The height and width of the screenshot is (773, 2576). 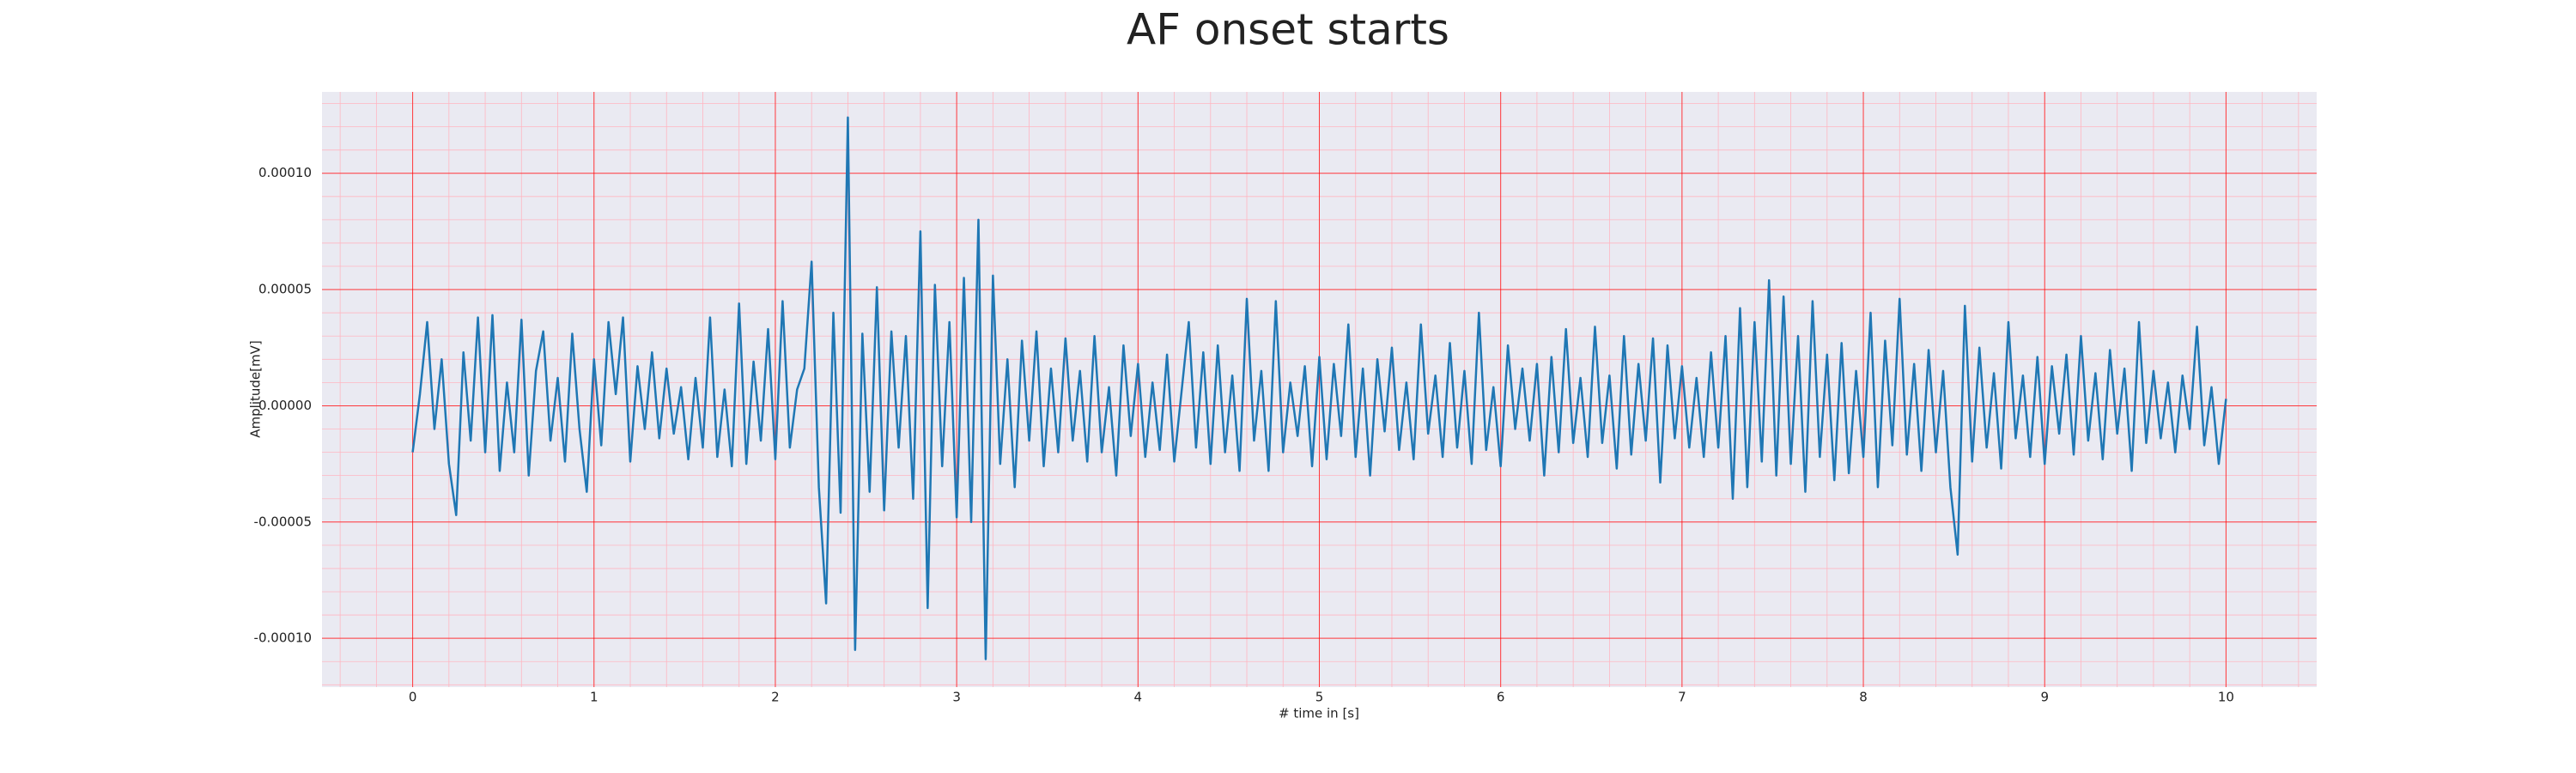 What do you see at coordinates (283, 638) in the screenshot?
I see `y-tick-label: -0.00010` at bounding box center [283, 638].